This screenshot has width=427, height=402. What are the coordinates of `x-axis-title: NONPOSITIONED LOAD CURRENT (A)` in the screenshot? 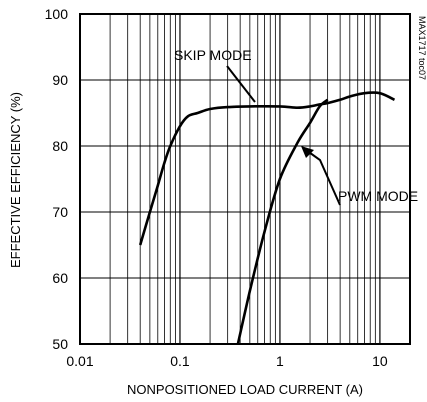 It's located at (245, 389).